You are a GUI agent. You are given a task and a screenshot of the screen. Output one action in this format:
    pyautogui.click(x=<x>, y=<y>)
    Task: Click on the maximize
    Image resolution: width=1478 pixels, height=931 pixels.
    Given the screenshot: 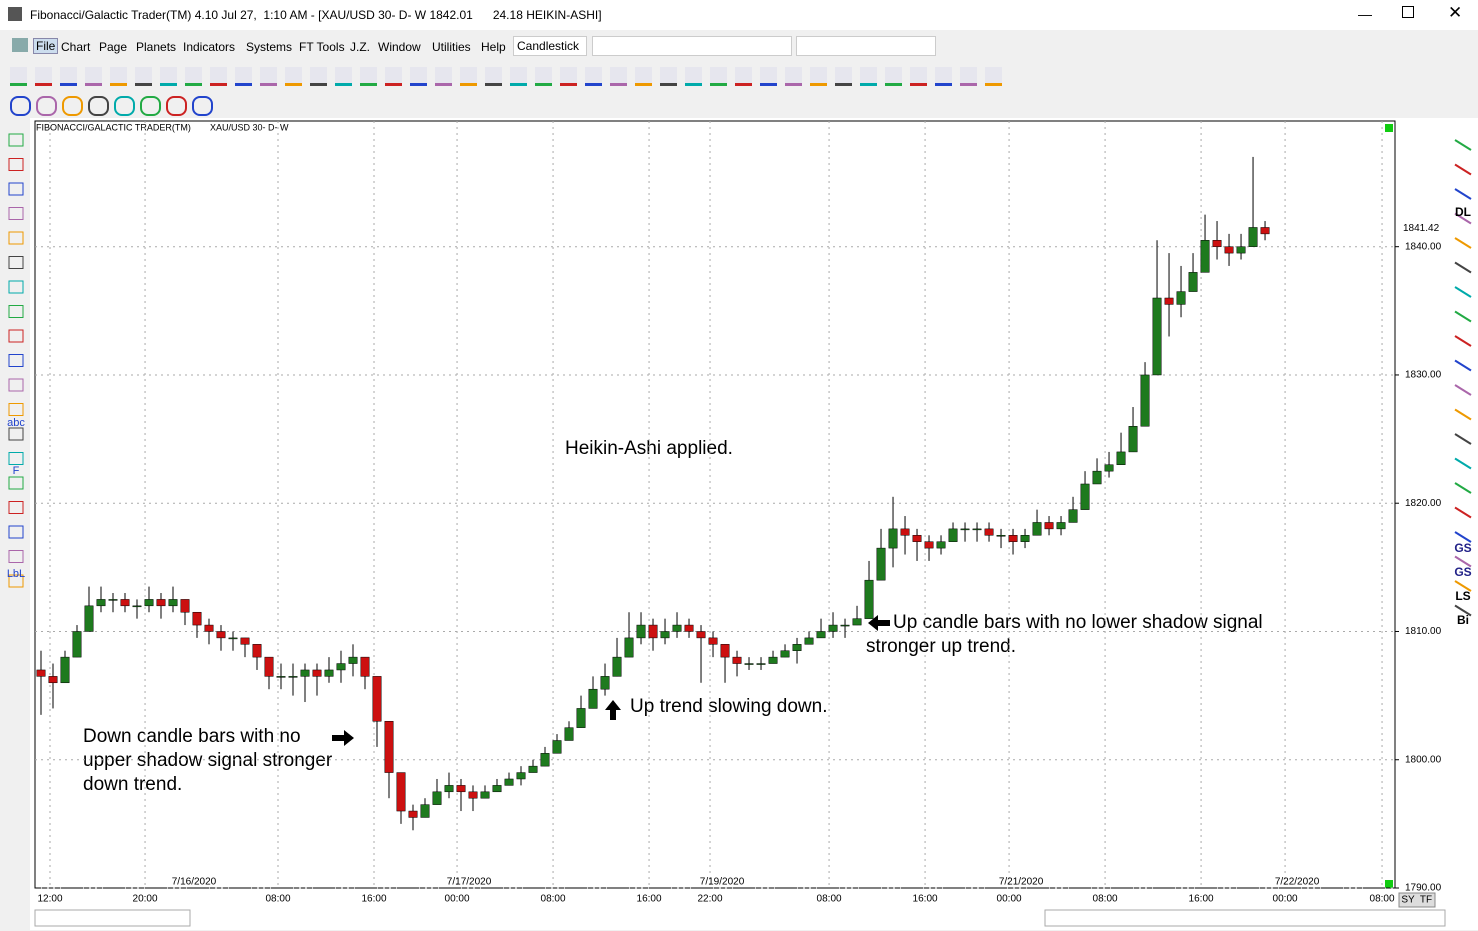 What is the action you would take?
    pyautogui.click(x=1408, y=12)
    